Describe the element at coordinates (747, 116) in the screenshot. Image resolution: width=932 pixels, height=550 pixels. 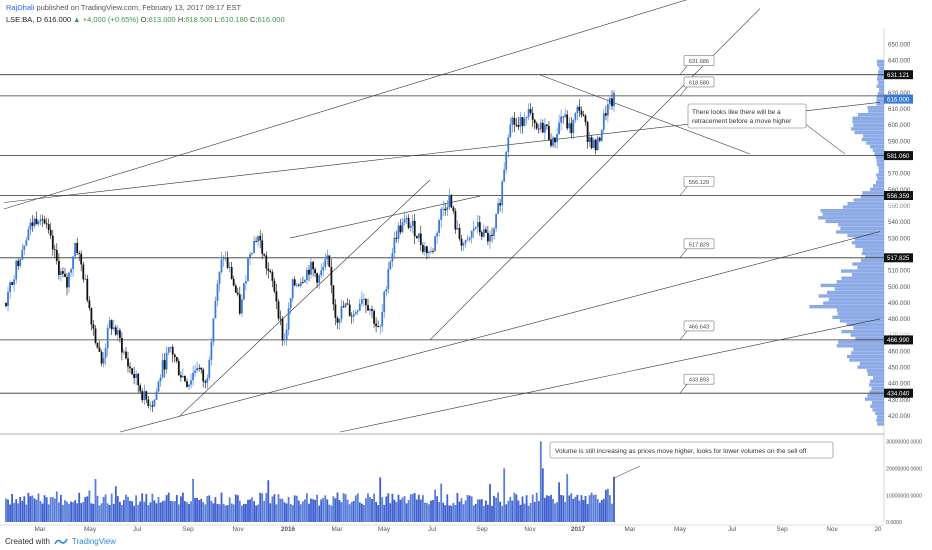
I see `annotation-1-box` at that location.